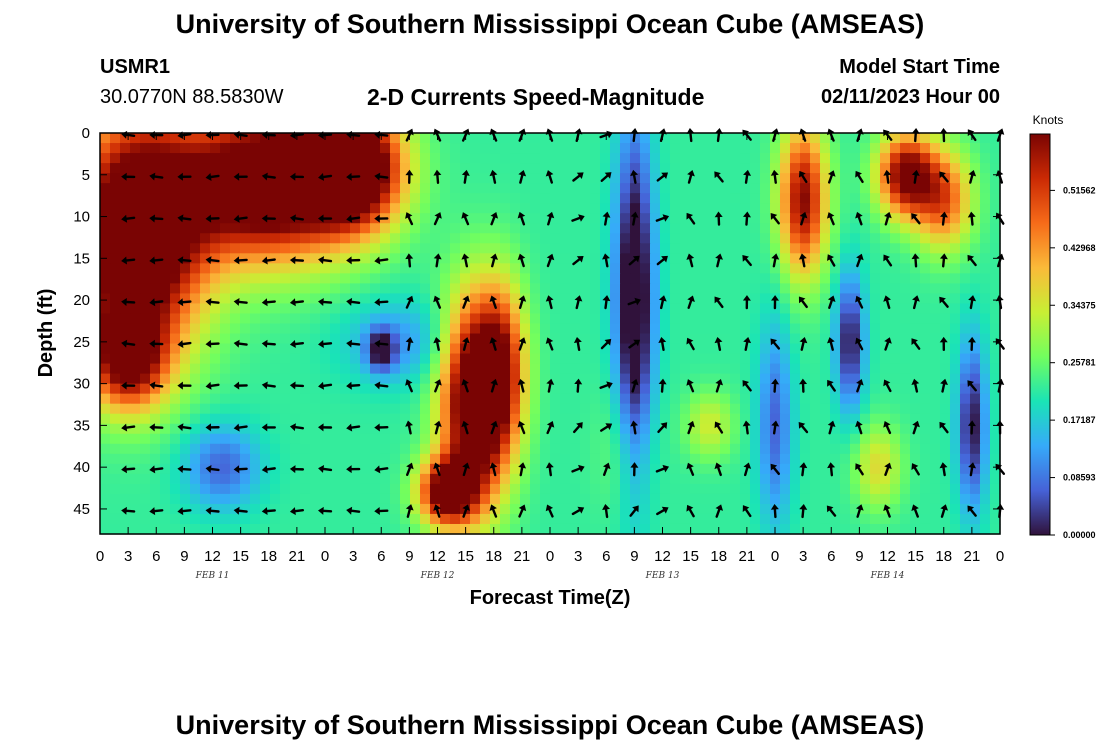 The width and height of the screenshot is (1100, 750). Describe the element at coordinates (859, 556) in the screenshot. I see `x-tick-label: 9` at that location.